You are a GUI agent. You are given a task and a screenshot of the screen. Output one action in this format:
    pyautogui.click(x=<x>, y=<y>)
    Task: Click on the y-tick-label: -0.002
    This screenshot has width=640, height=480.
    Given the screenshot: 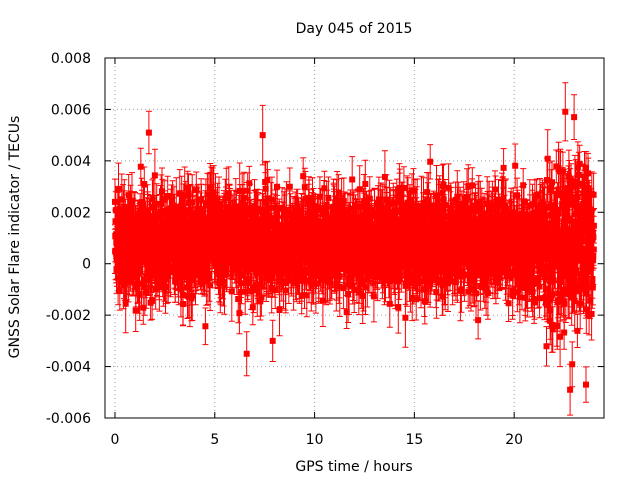 What is the action you would take?
    pyautogui.click(x=68, y=316)
    